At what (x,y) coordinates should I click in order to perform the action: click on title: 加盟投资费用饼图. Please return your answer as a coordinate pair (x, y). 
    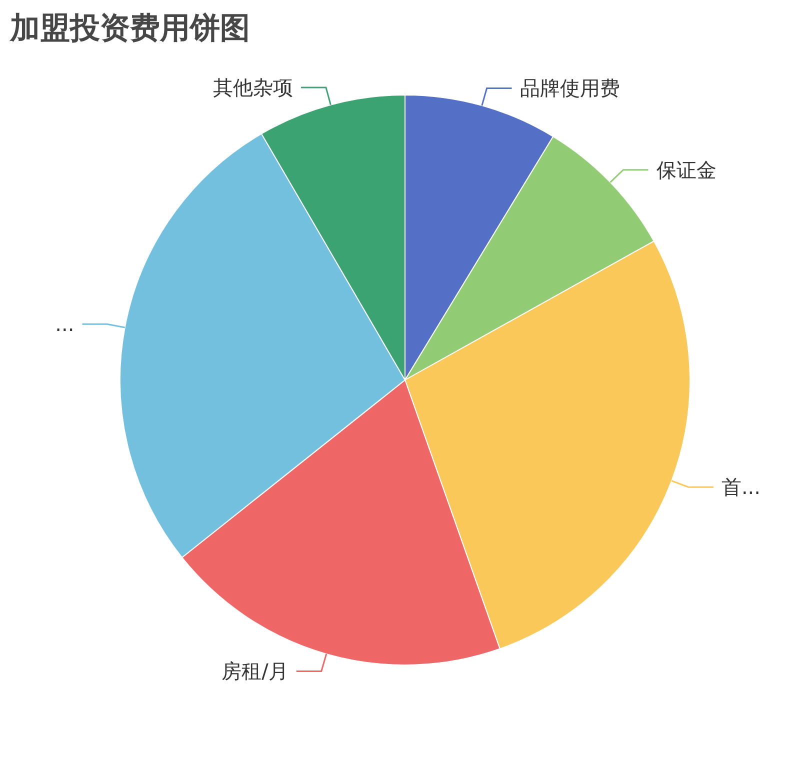
    Looking at the image, I should click on (130, 28).